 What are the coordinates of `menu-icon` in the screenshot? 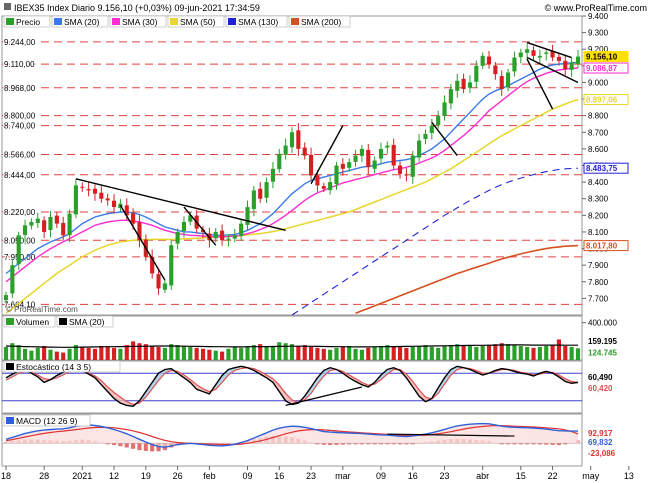 It's located at (7, 6).